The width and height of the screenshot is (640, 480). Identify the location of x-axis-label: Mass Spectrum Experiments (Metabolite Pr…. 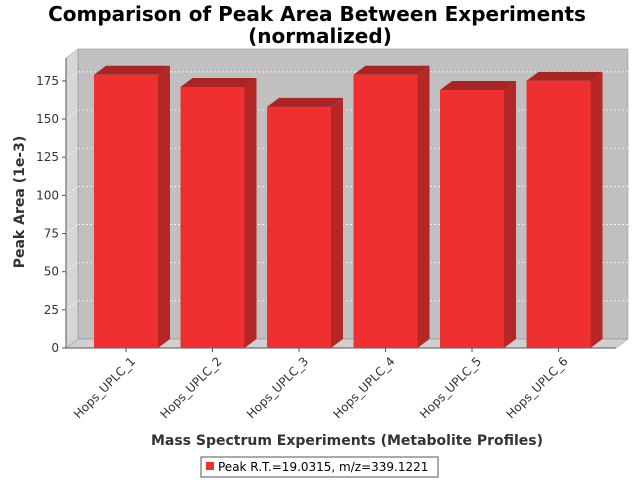
(347, 441).